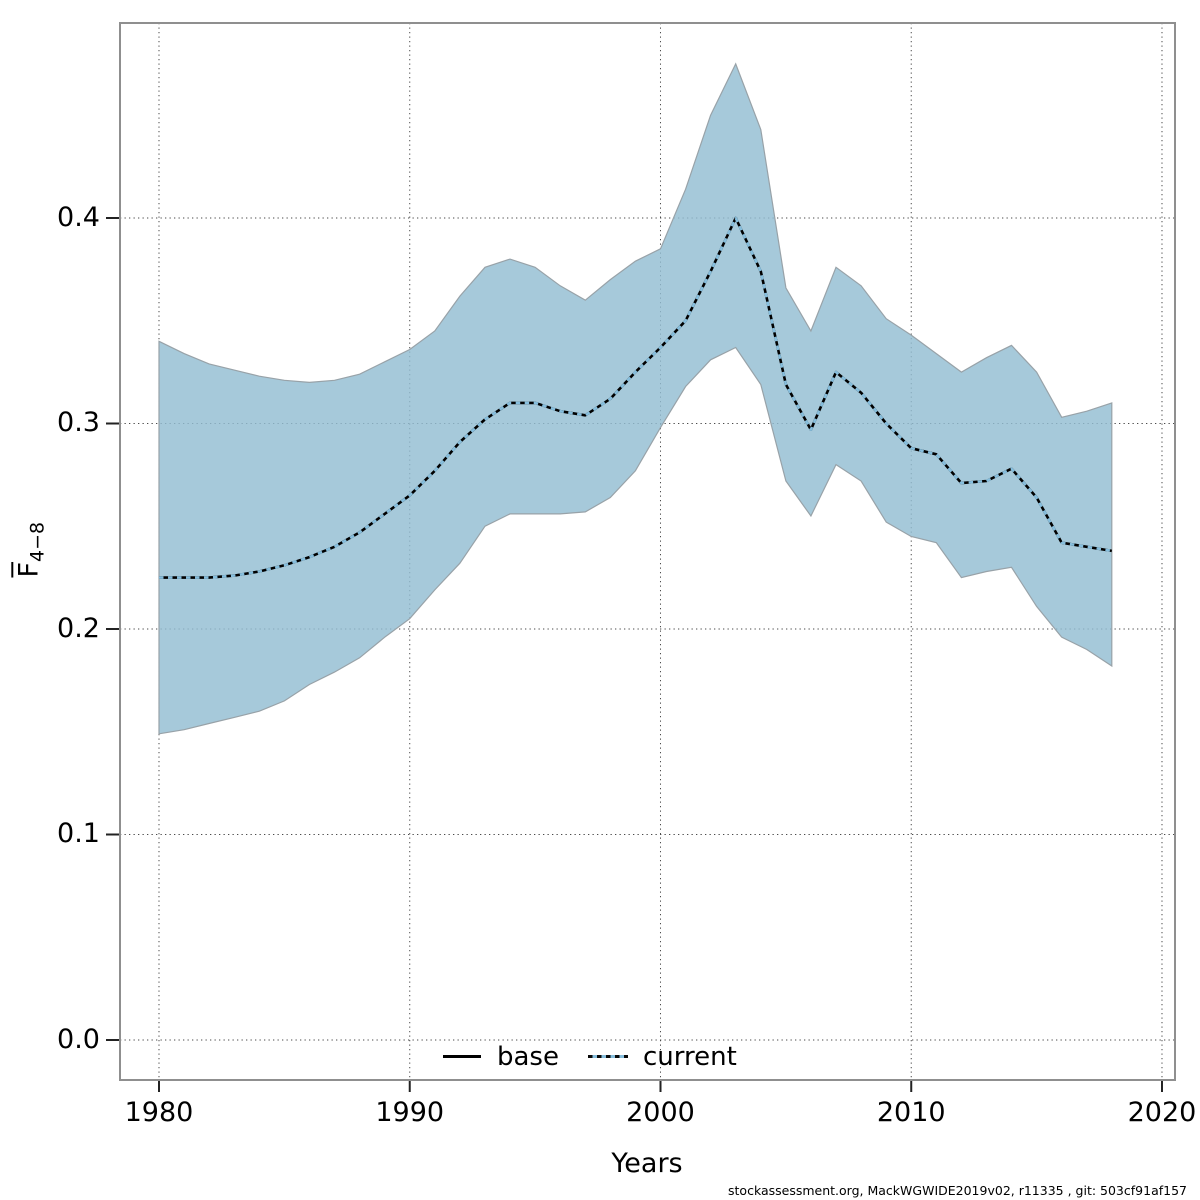 This screenshot has height=1200, width=1200. I want to click on y-tick-label: 0.1, so click(78, 834).